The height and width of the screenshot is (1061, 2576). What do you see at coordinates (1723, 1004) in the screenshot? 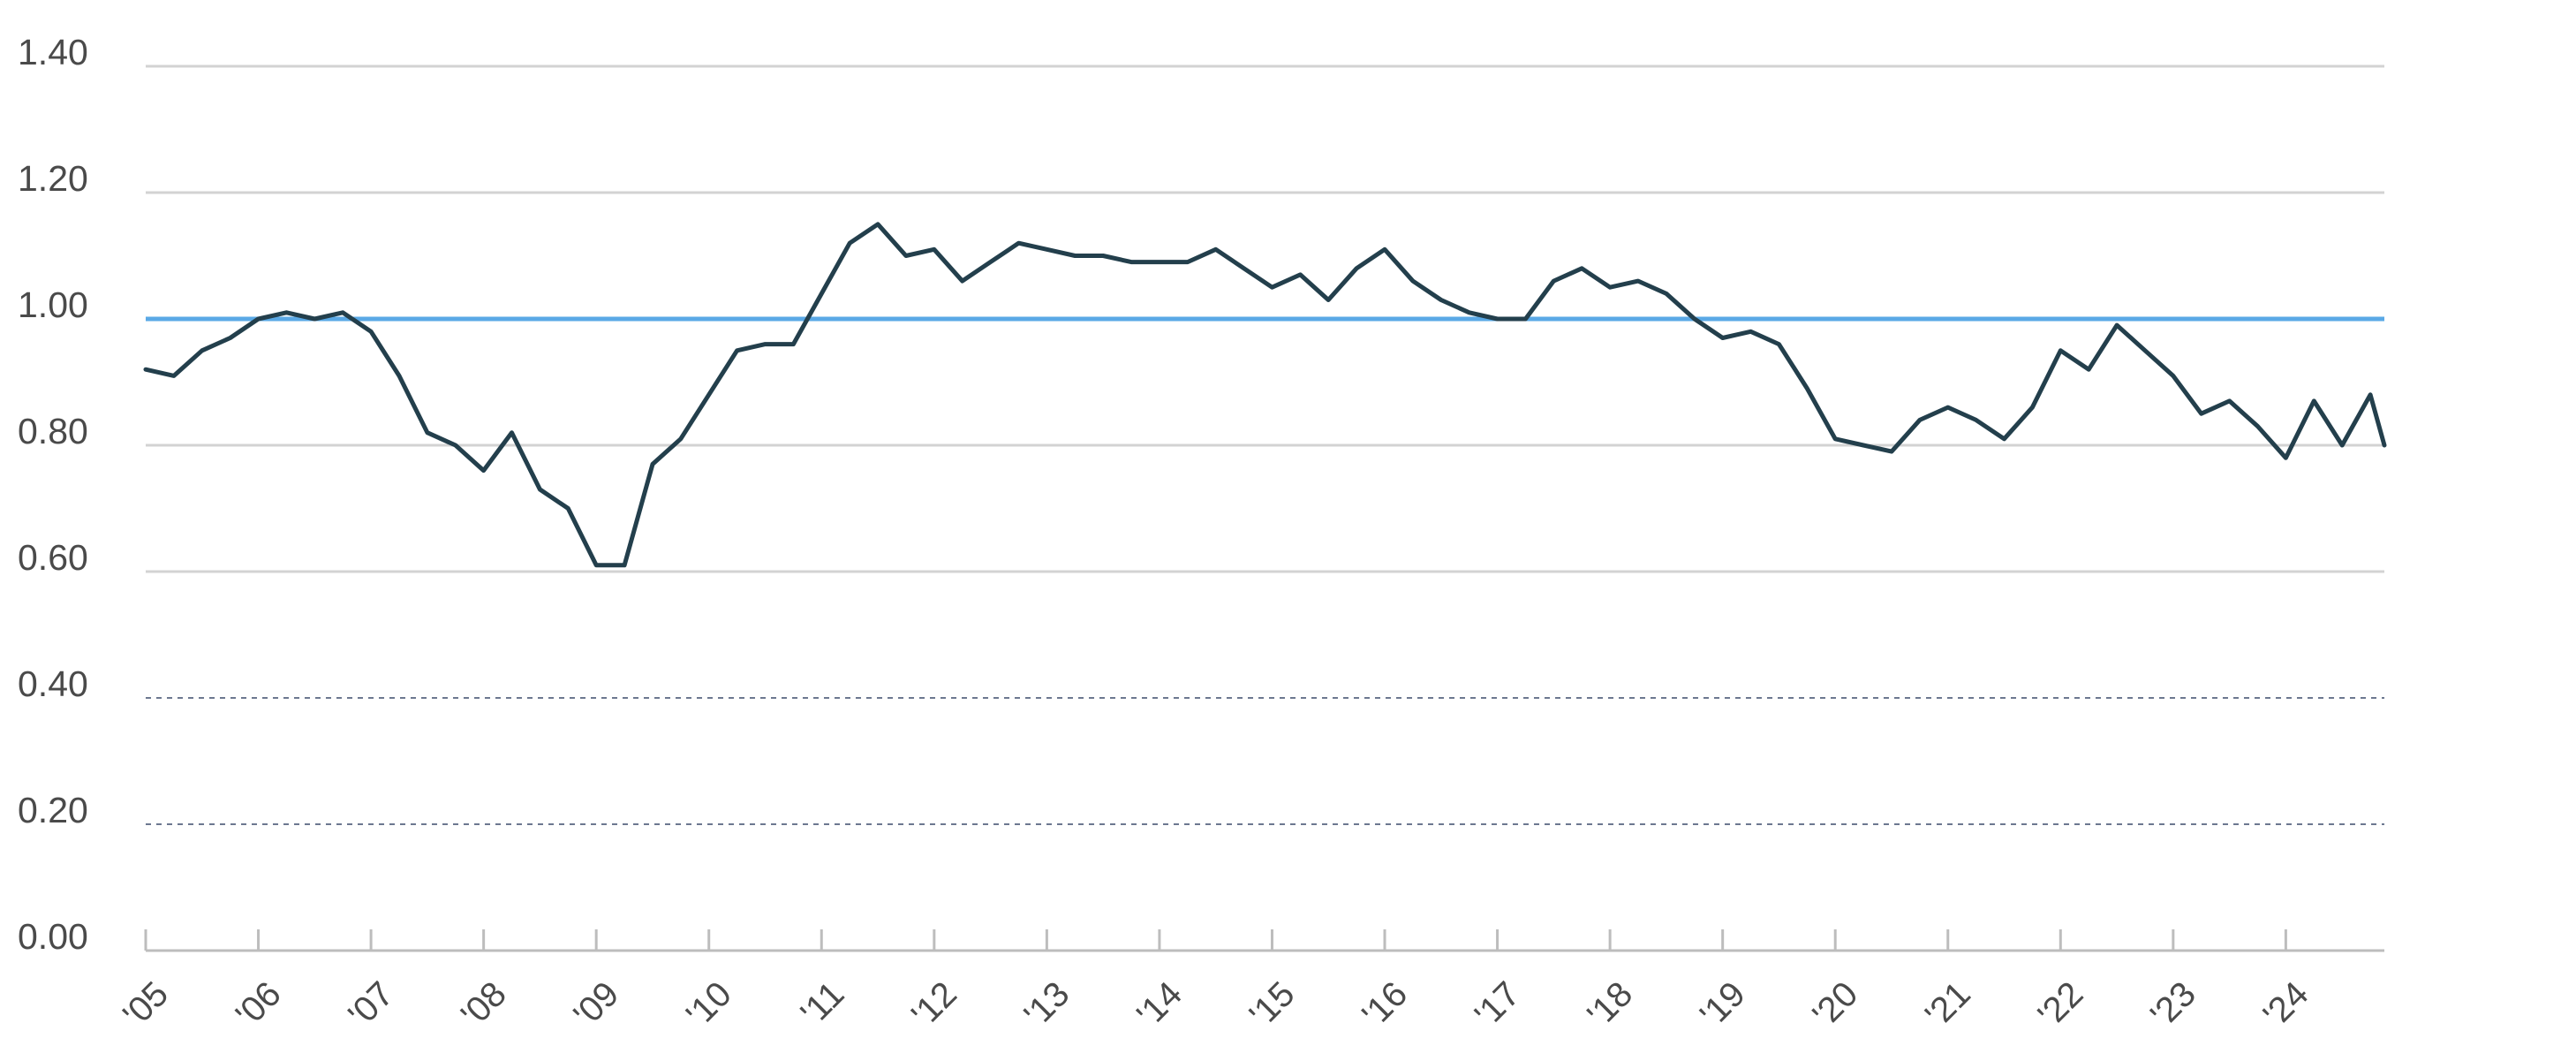
I see `x-tick-label: '19` at bounding box center [1723, 1004].